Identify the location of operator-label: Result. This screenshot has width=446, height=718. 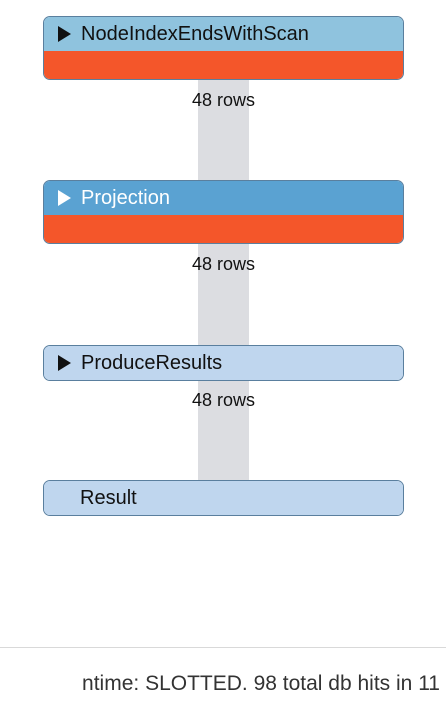
(108, 497).